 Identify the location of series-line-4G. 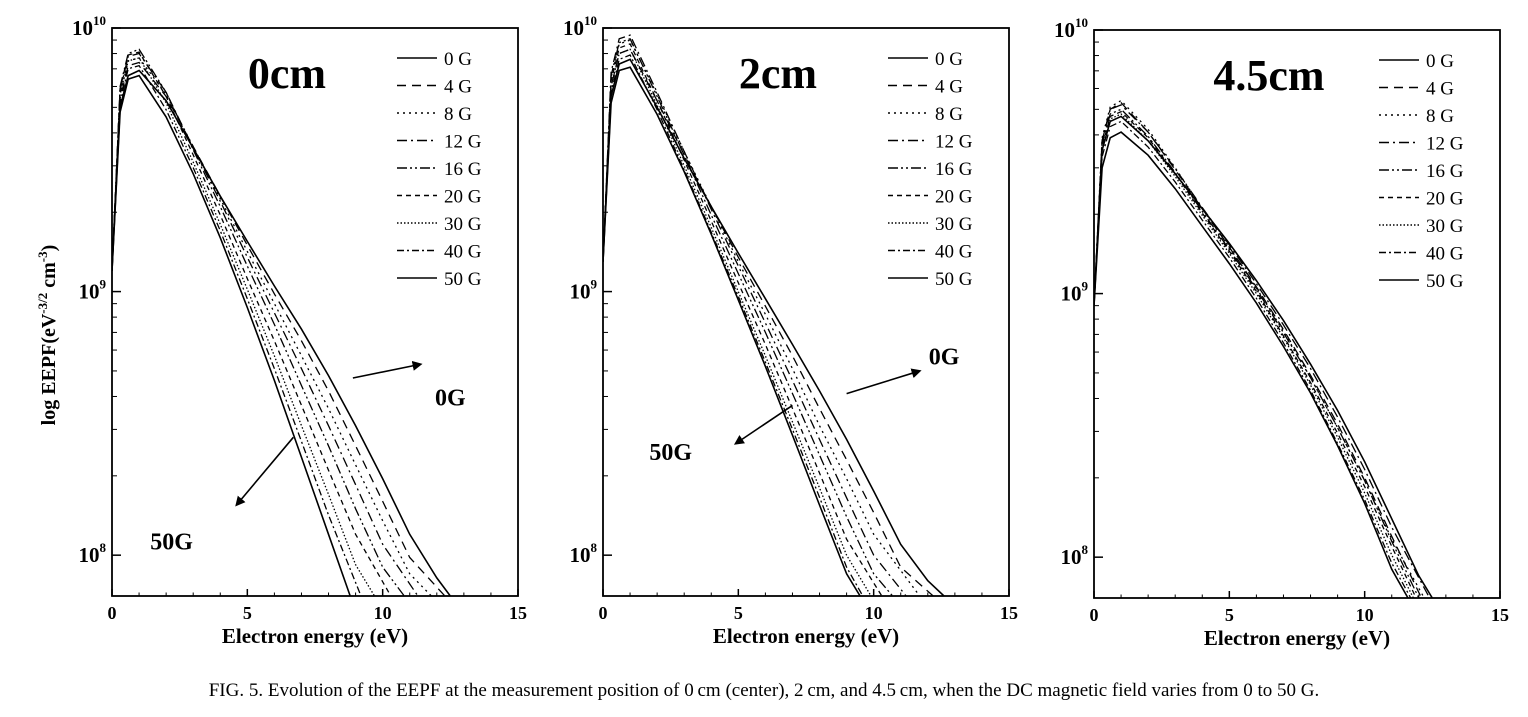
(1258, 349).